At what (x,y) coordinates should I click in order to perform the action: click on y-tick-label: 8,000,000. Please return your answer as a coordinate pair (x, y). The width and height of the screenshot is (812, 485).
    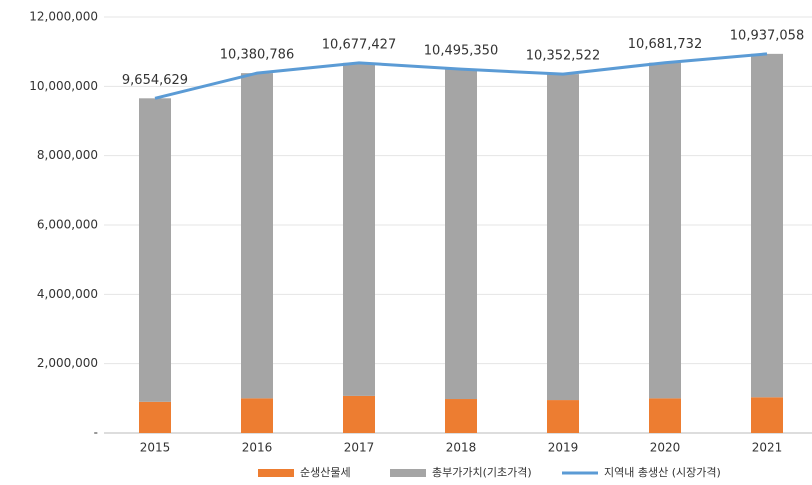
    Looking at the image, I should click on (67, 155).